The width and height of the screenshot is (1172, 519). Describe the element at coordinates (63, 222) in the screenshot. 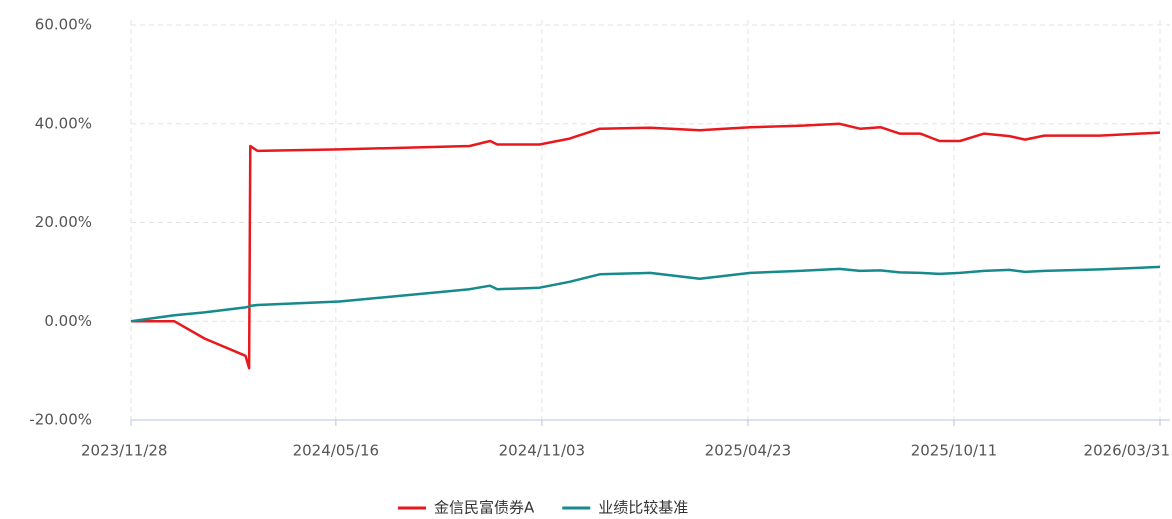

I see `y-tick-label: 20.00%` at that location.